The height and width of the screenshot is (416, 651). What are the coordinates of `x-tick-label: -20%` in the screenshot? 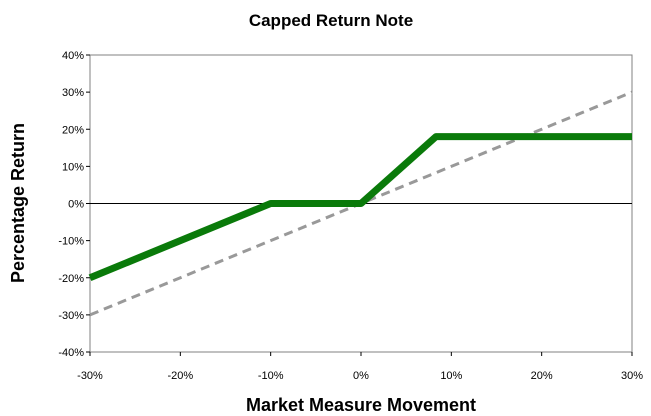 It's located at (180, 376).